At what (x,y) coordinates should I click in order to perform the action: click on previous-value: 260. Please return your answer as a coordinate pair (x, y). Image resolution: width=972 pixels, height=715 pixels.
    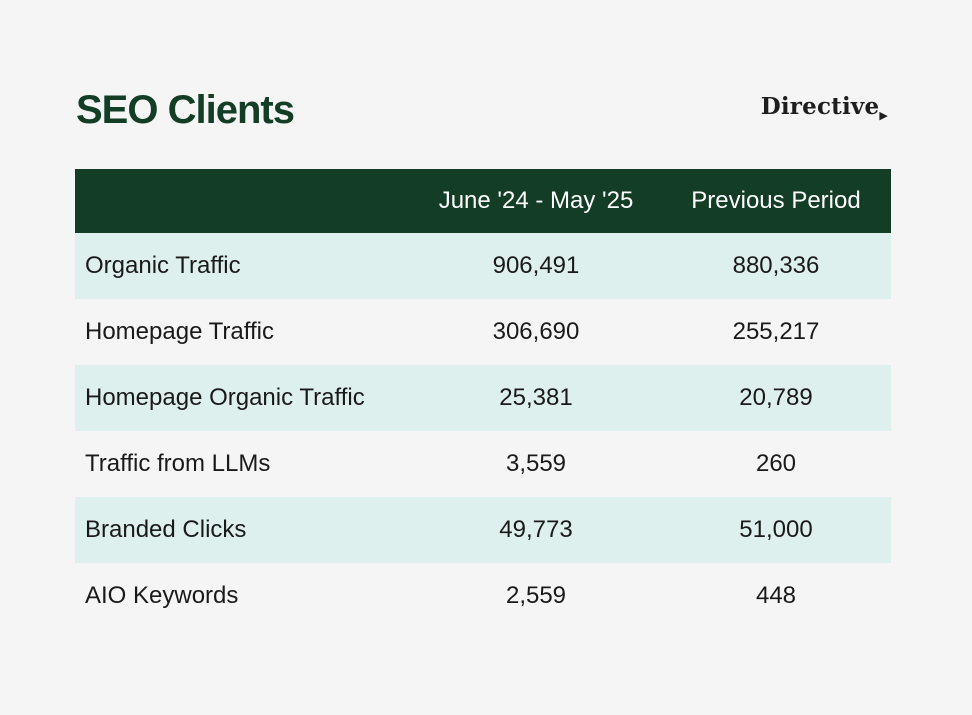
    Looking at the image, I should click on (776, 463).